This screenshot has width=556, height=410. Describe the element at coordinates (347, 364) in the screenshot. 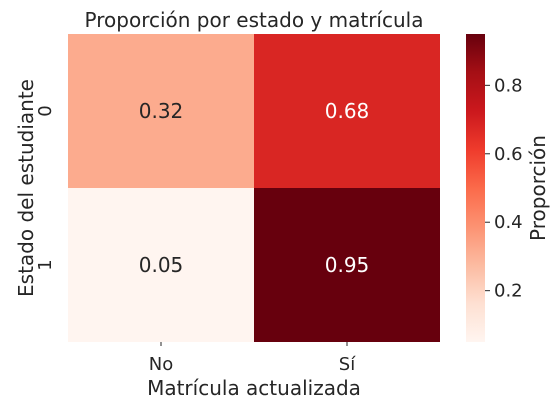

I see `x-tick-label: Sí` at that location.